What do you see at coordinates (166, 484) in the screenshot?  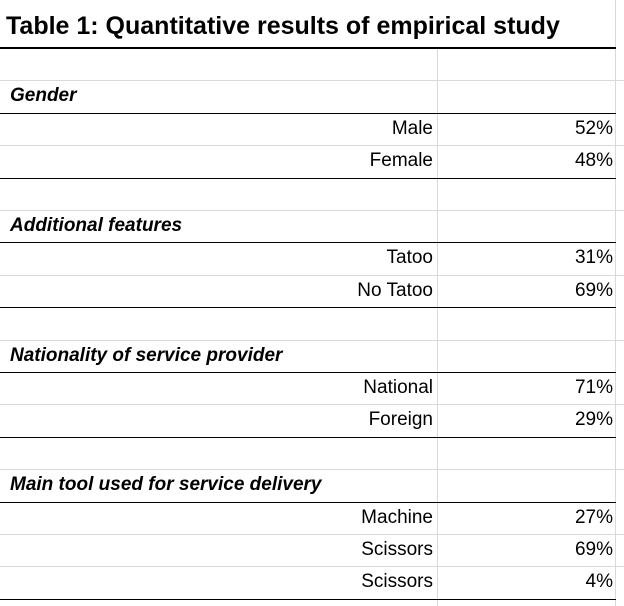 I see `section-heading: Main tool used for service delivery` at bounding box center [166, 484].